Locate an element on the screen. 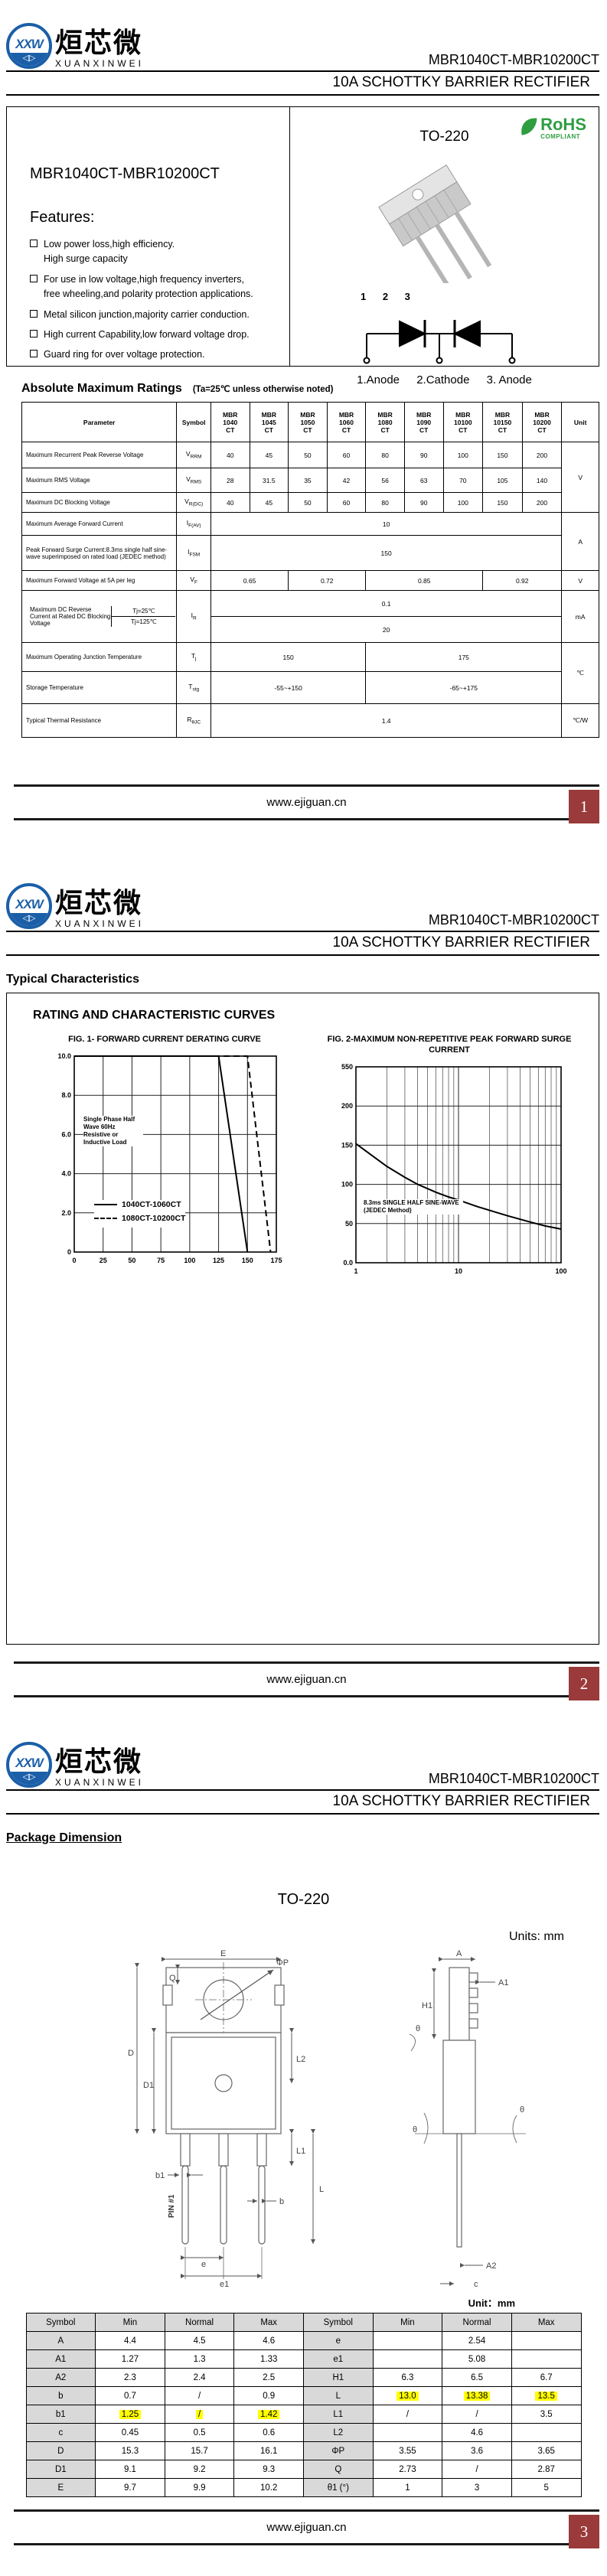 This screenshot has width=607, height=2576. package-name: TO-220 is located at coordinates (444, 137).